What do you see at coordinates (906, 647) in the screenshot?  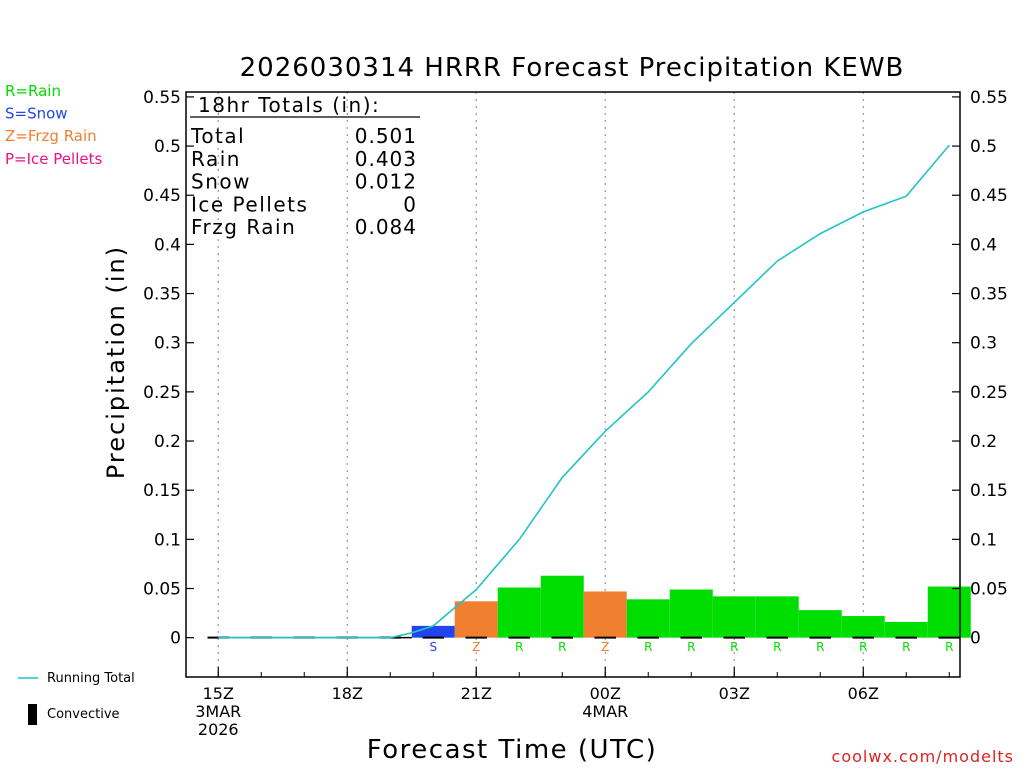 I see `precip-type-label-31: R` at bounding box center [906, 647].